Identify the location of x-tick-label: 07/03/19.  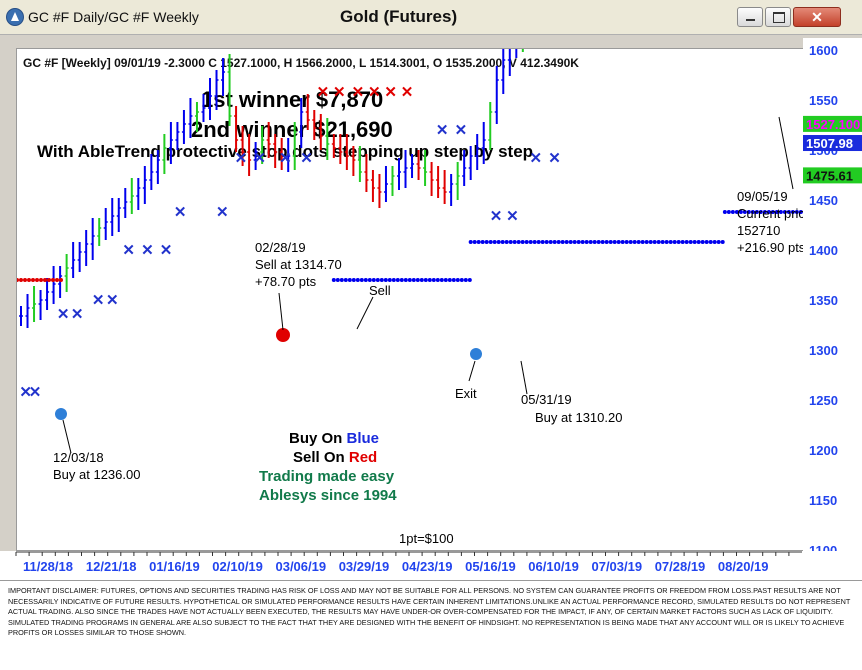
(616, 566).